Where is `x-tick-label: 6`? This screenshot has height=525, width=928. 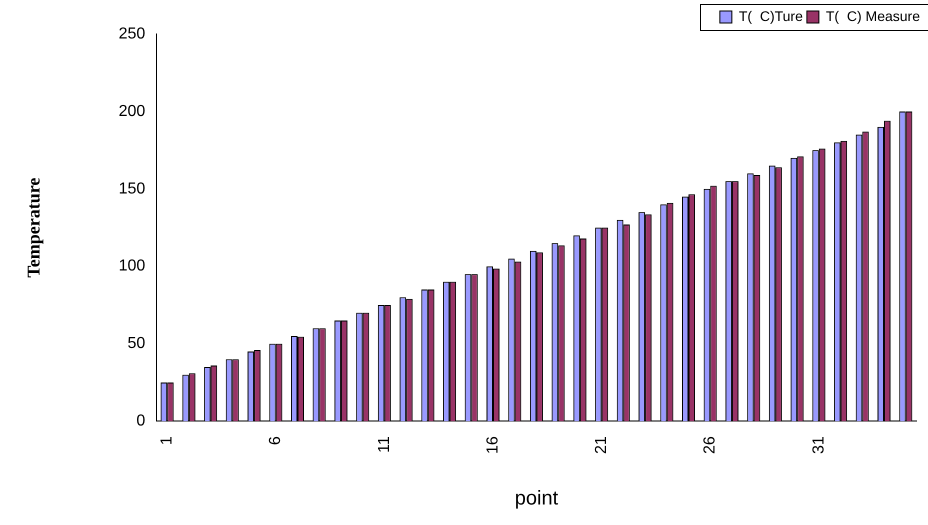
x-tick-label: 6 is located at coordinates (275, 441).